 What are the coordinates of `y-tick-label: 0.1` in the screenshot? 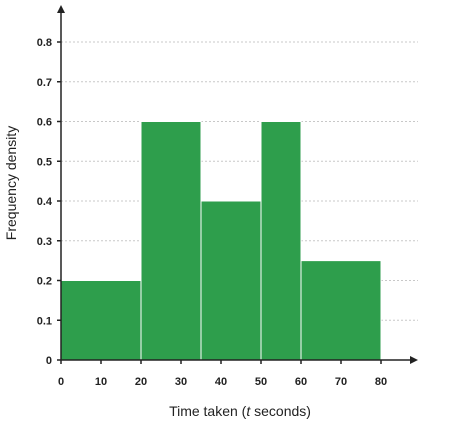 It's located at (44, 321).